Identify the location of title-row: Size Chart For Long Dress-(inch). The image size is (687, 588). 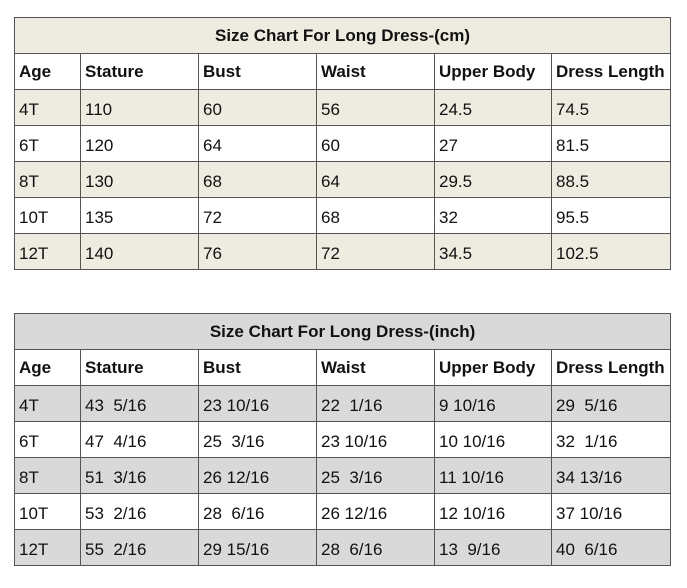
(342, 331).